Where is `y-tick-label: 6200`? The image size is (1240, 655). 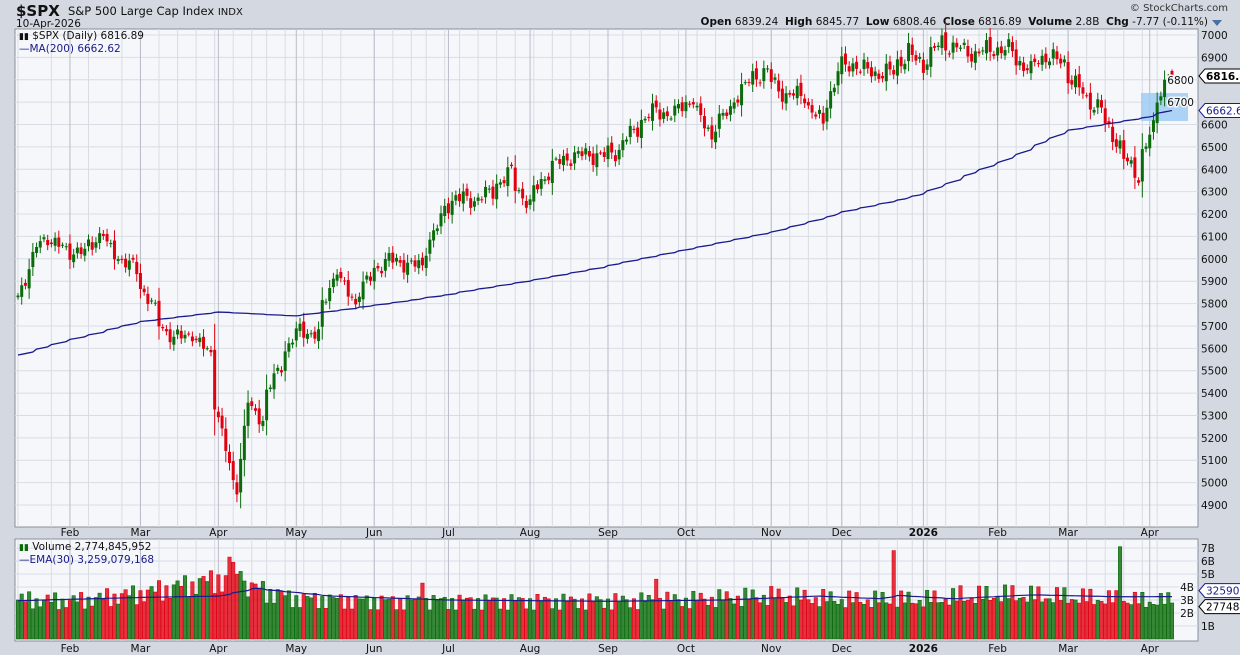
y-tick-label: 6200 is located at coordinates (1214, 215).